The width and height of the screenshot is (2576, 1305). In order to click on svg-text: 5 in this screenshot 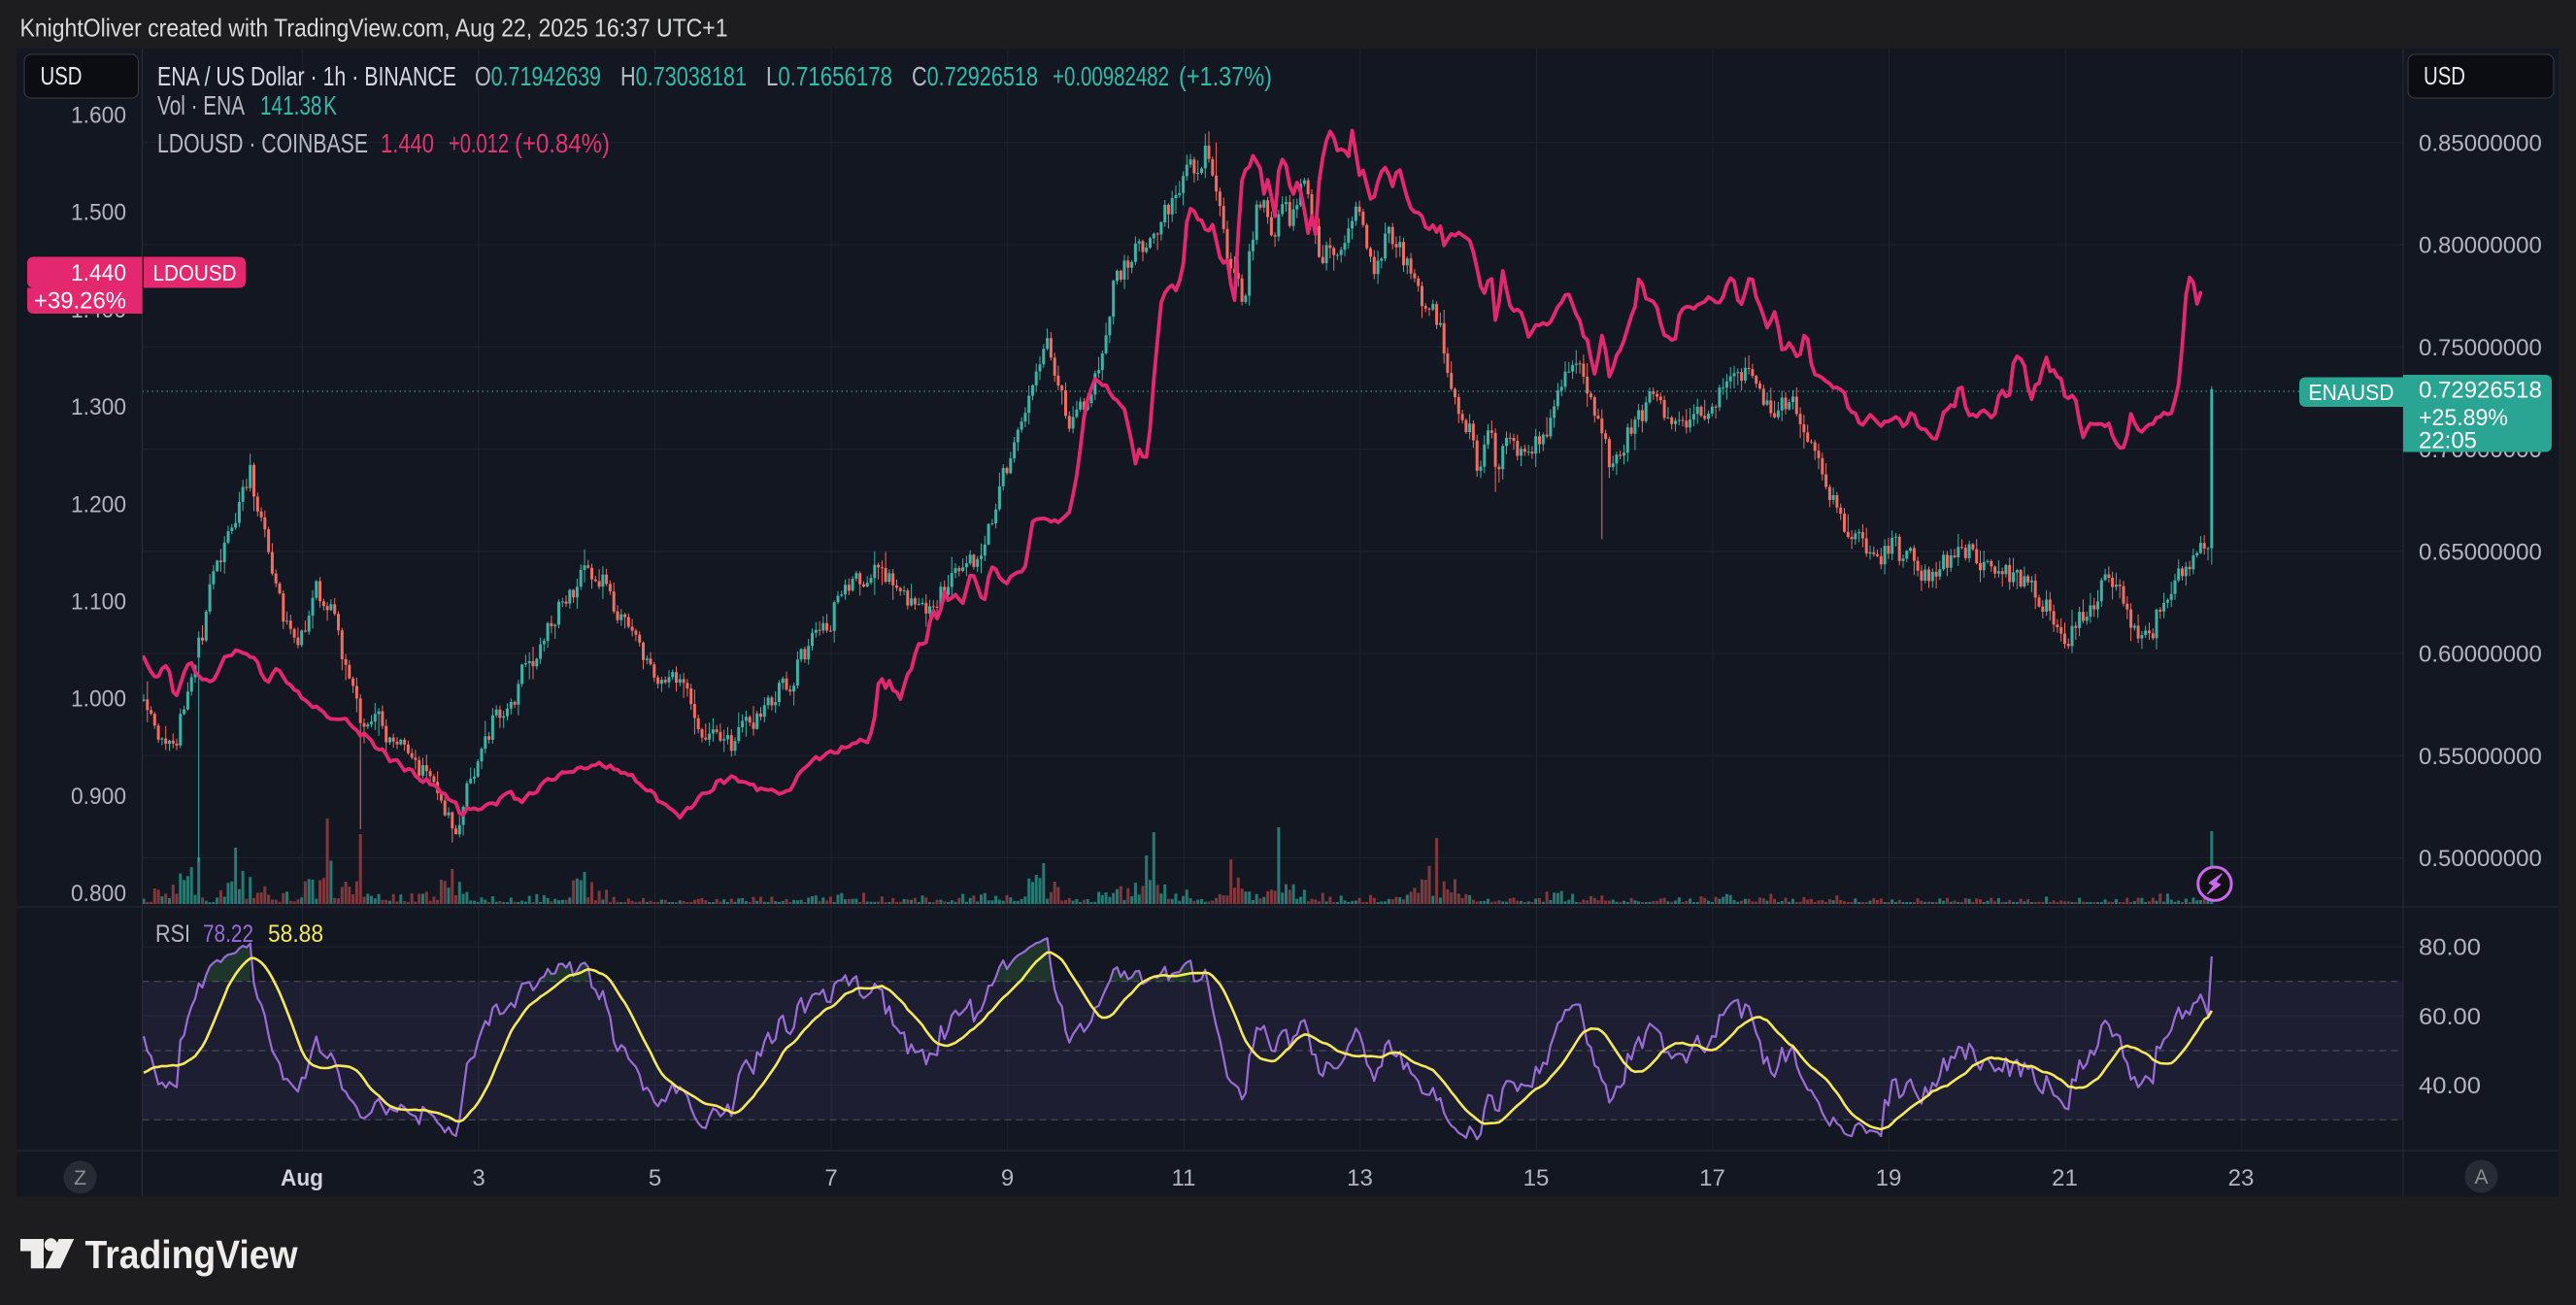, I will do `click(655, 1178)`.